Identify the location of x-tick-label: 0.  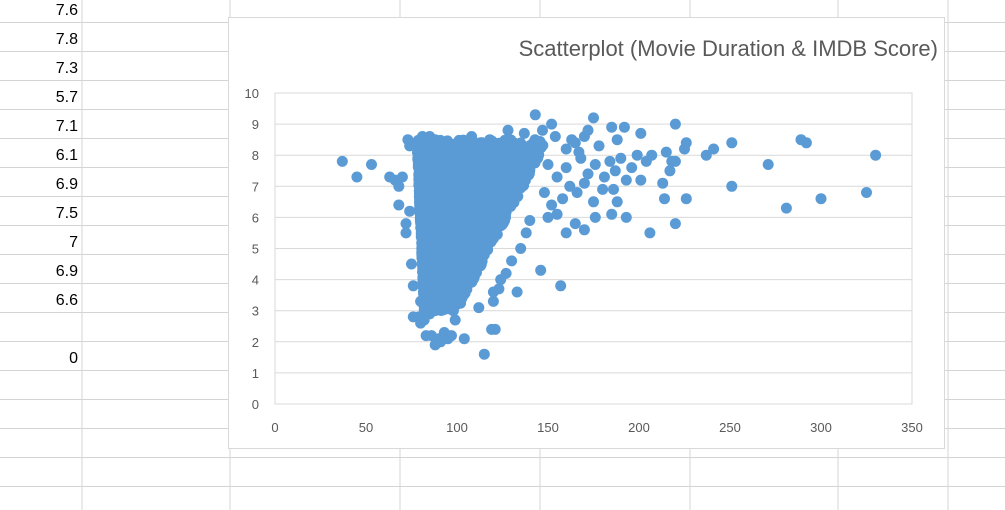
(274, 427).